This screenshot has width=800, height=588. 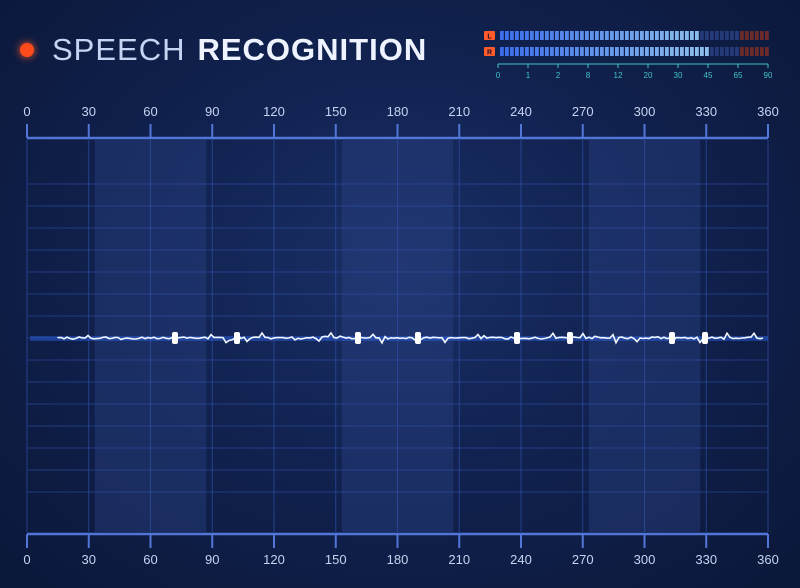 I want to click on title-speech: SPEECH, so click(x=119, y=49).